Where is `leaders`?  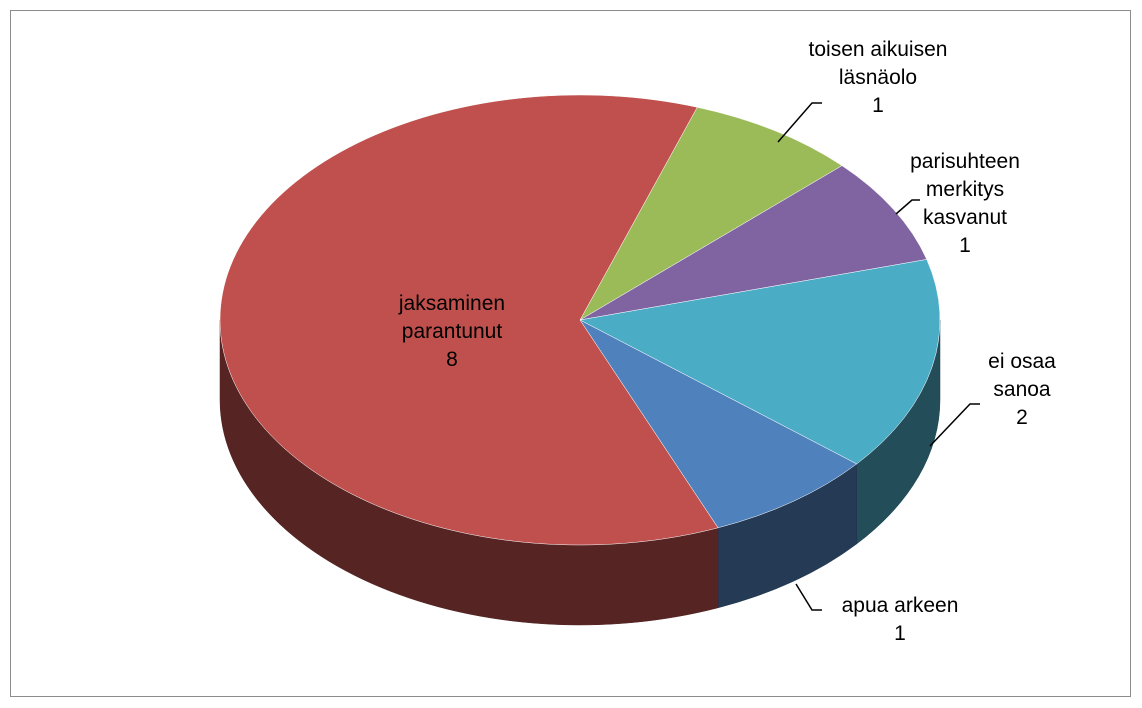 leaders is located at coordinates (878, 356).